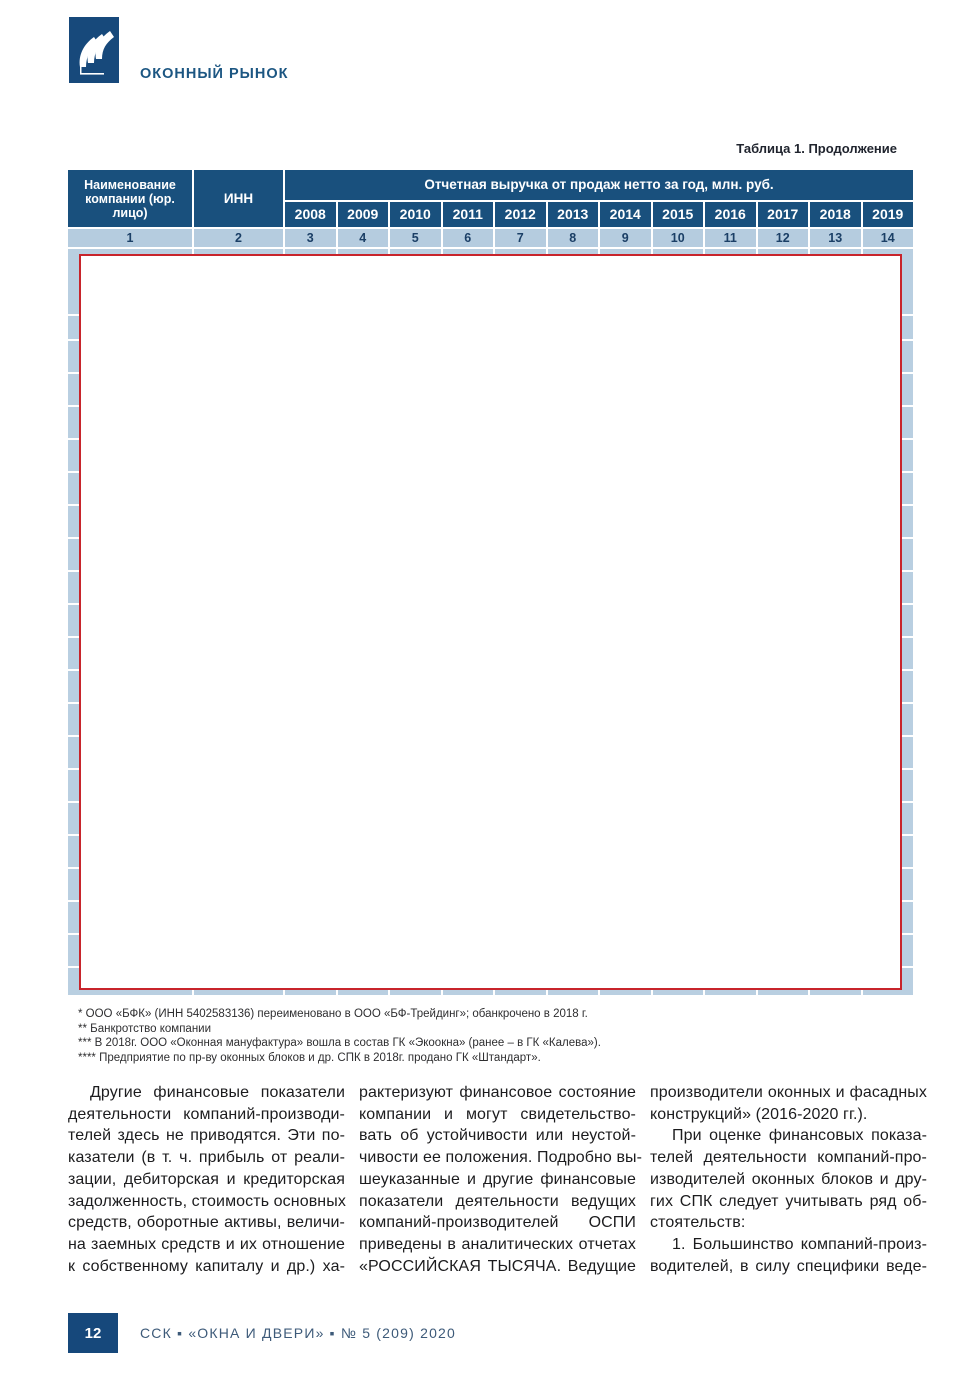 The height and width of the screenshot is (1385, 980). What do you see at coordinates (520, 214) in the screenshot?
I see `year-header-cell: 2012` at bounding box center [520, 214].